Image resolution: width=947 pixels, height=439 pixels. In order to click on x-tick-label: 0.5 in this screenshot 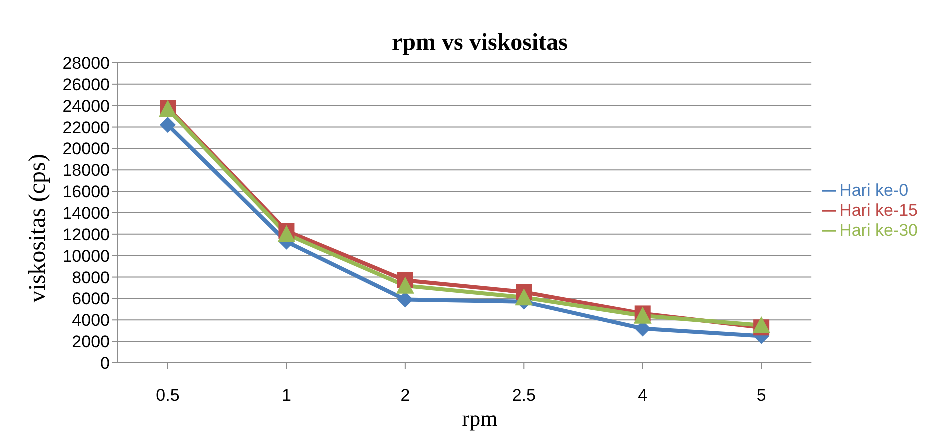, I will do `click(168, 396)`.